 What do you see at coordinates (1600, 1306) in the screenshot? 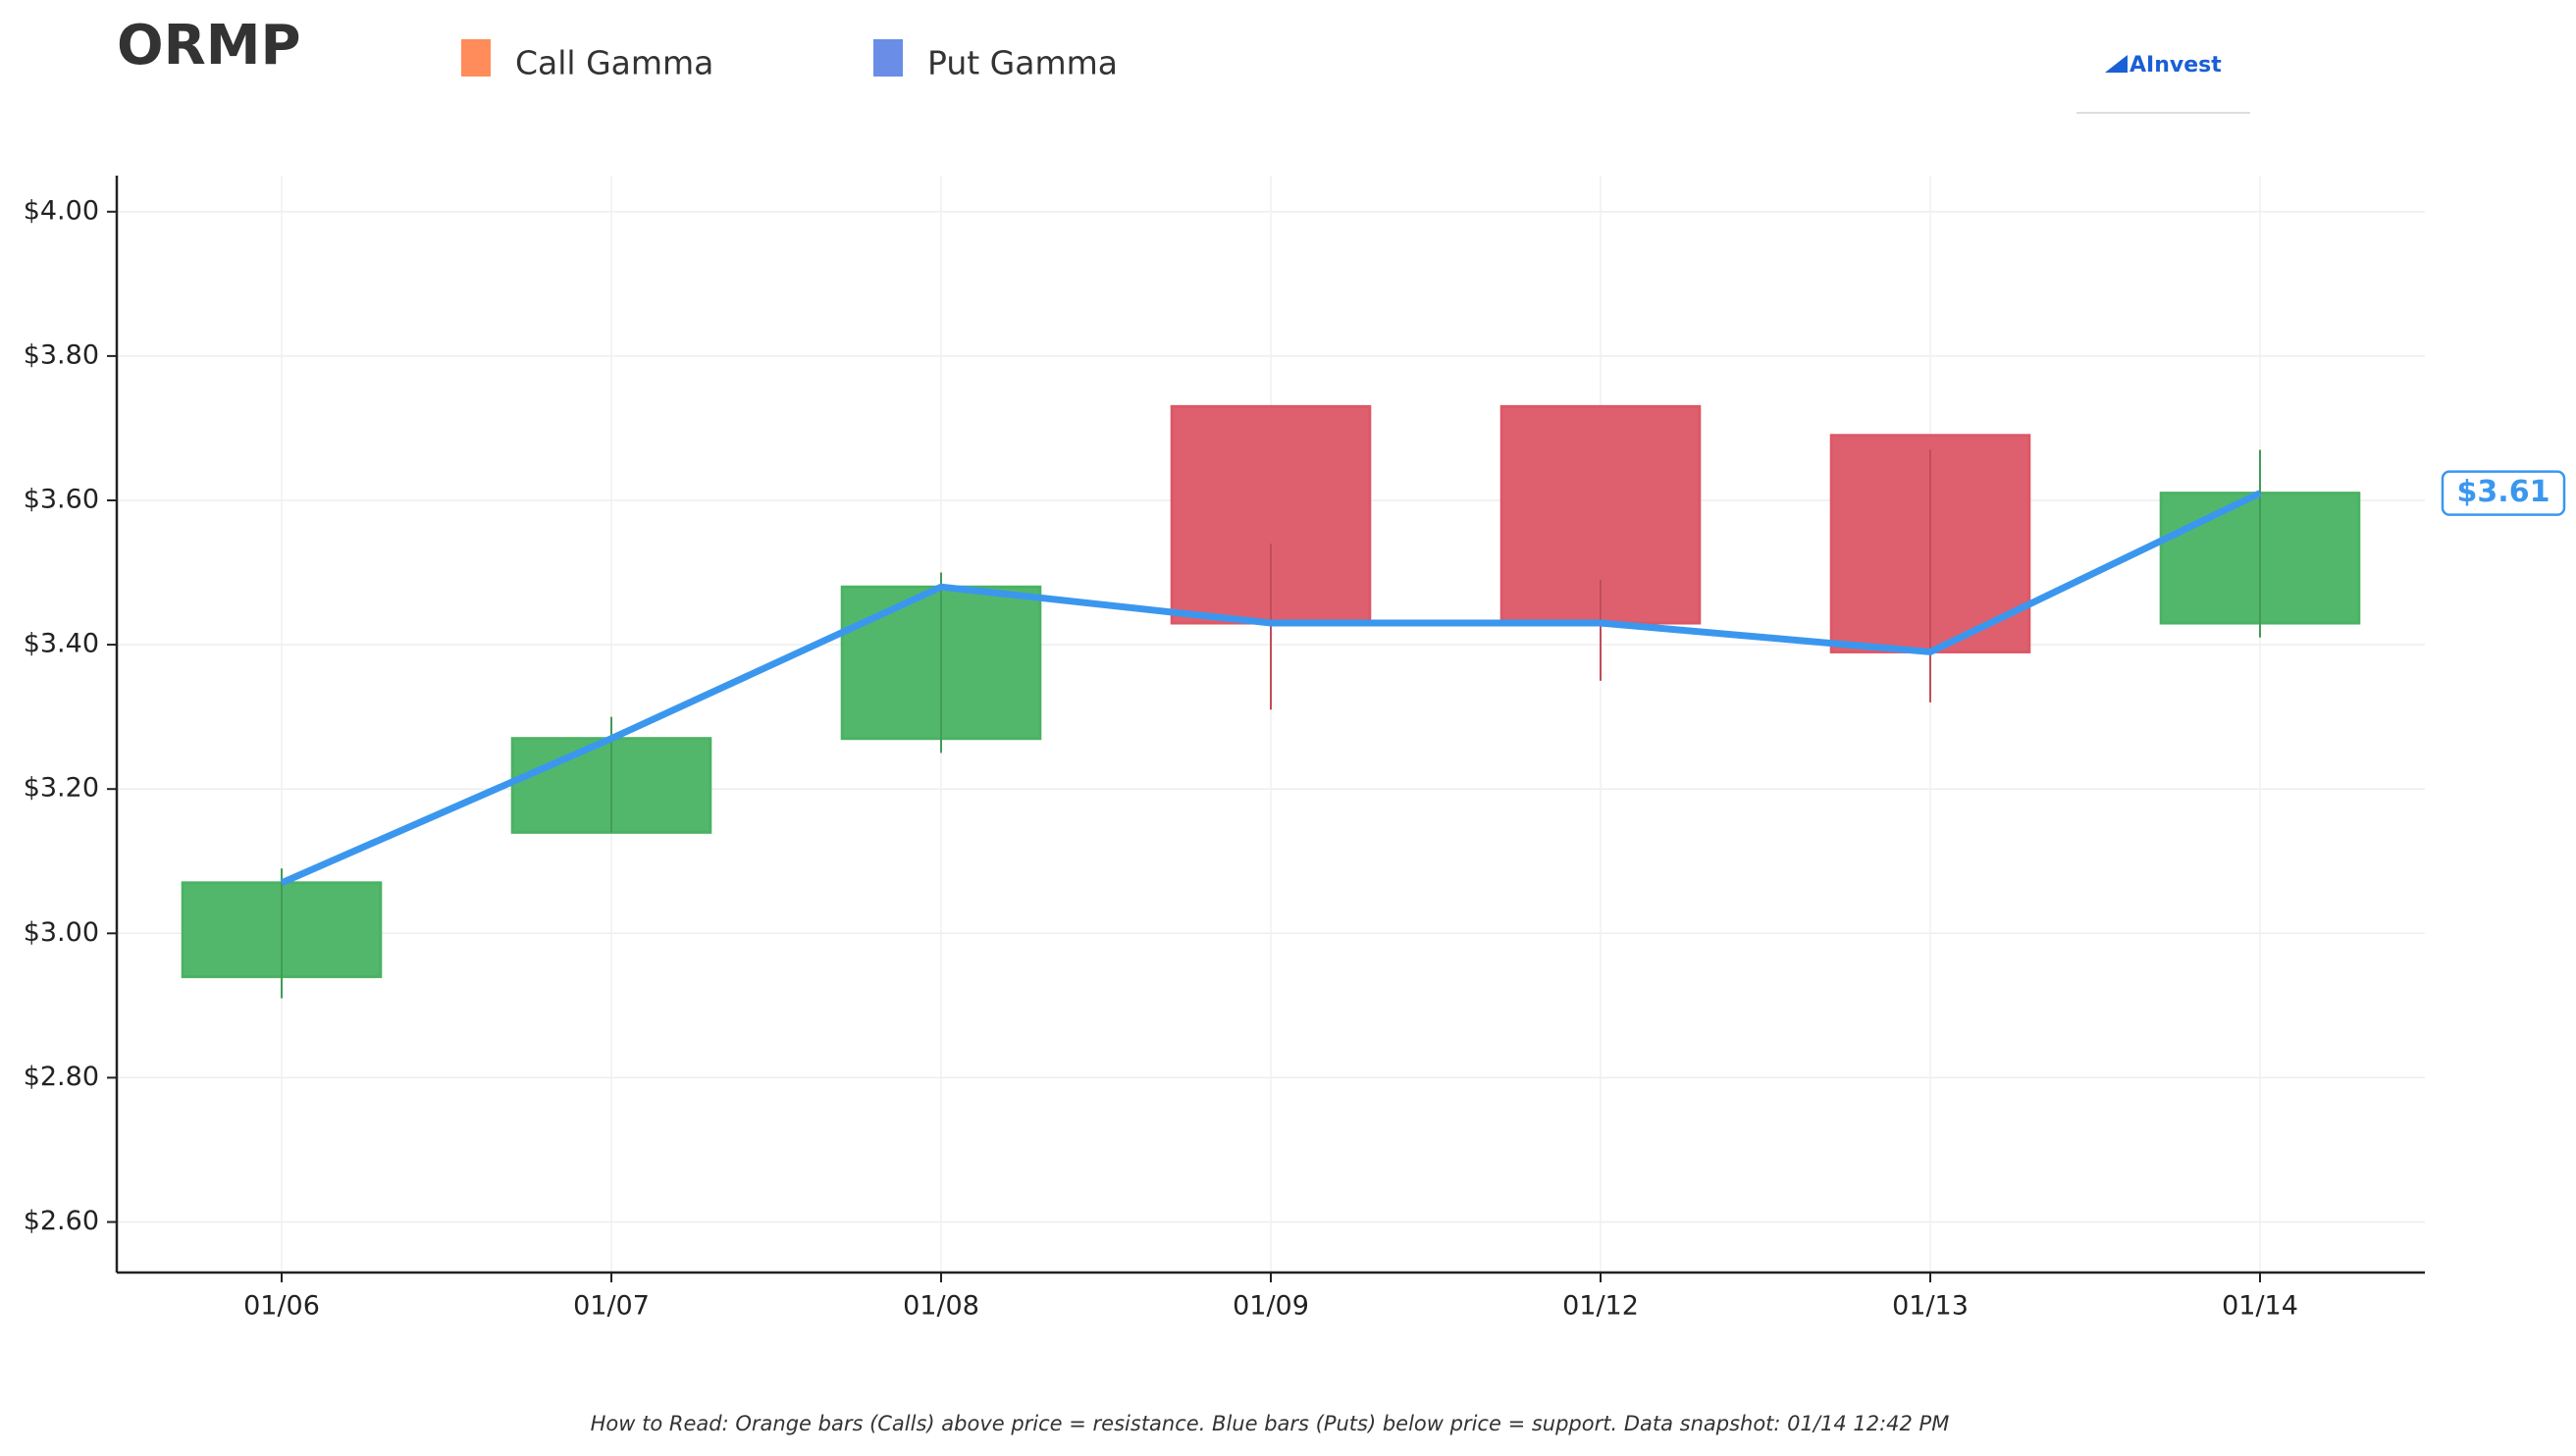
I see `x-tick-label: 01/12` at bounding box center [1600, 1306].